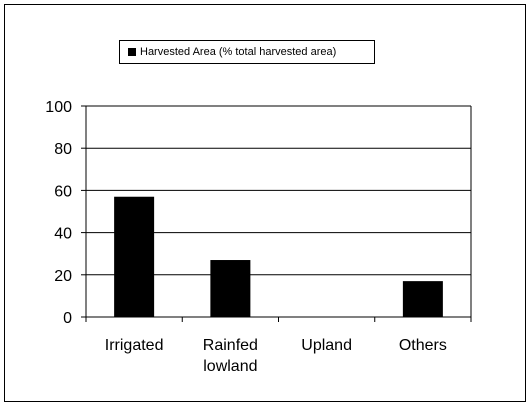  I want to click on x-tick-label: Rainfed, so click(230, 345).